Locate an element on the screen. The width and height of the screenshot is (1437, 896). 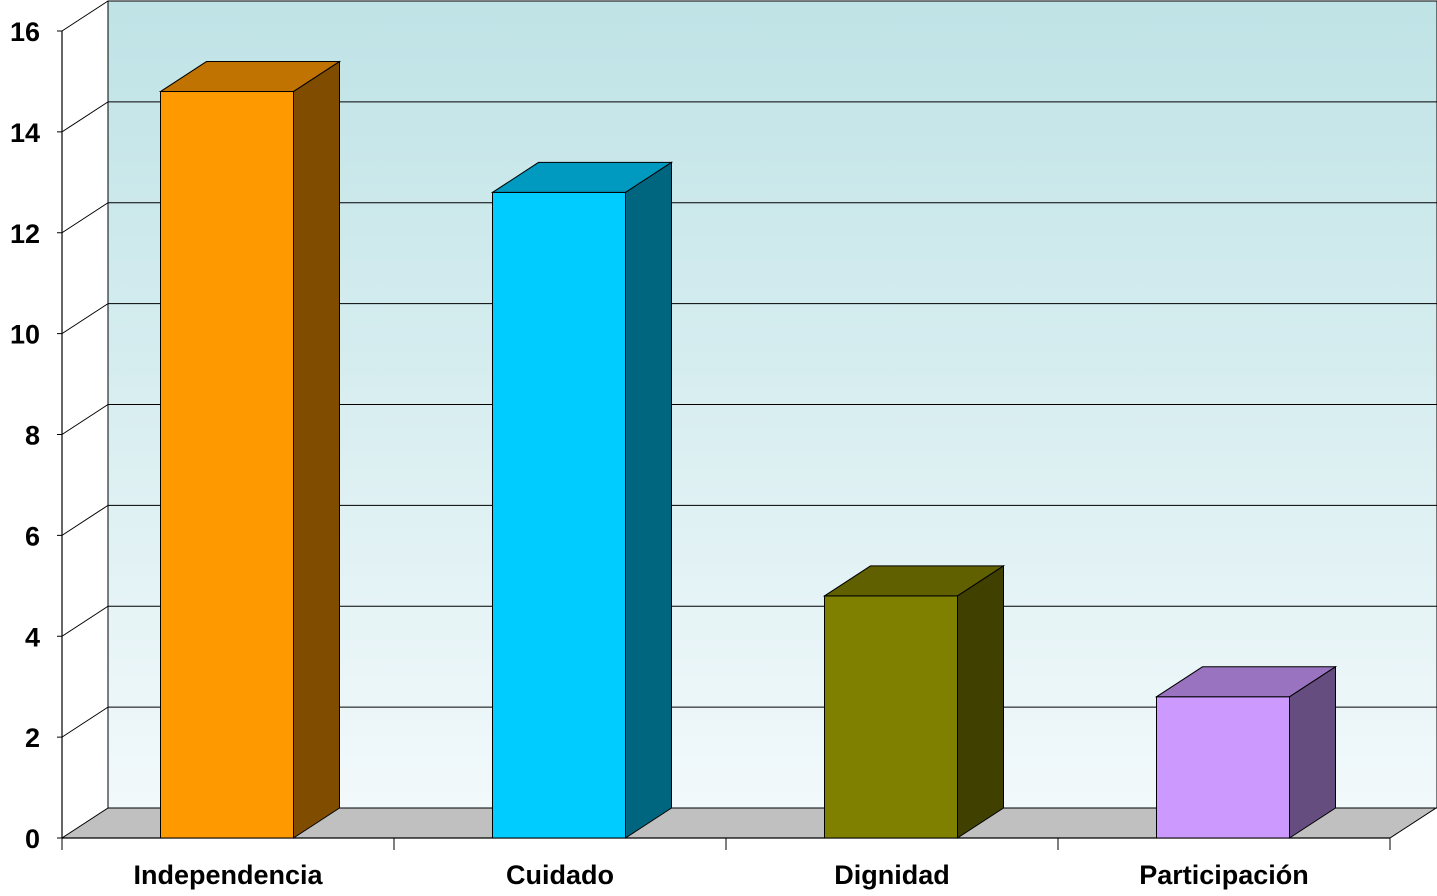
bar-participación is located at coordinates (1246, 752).